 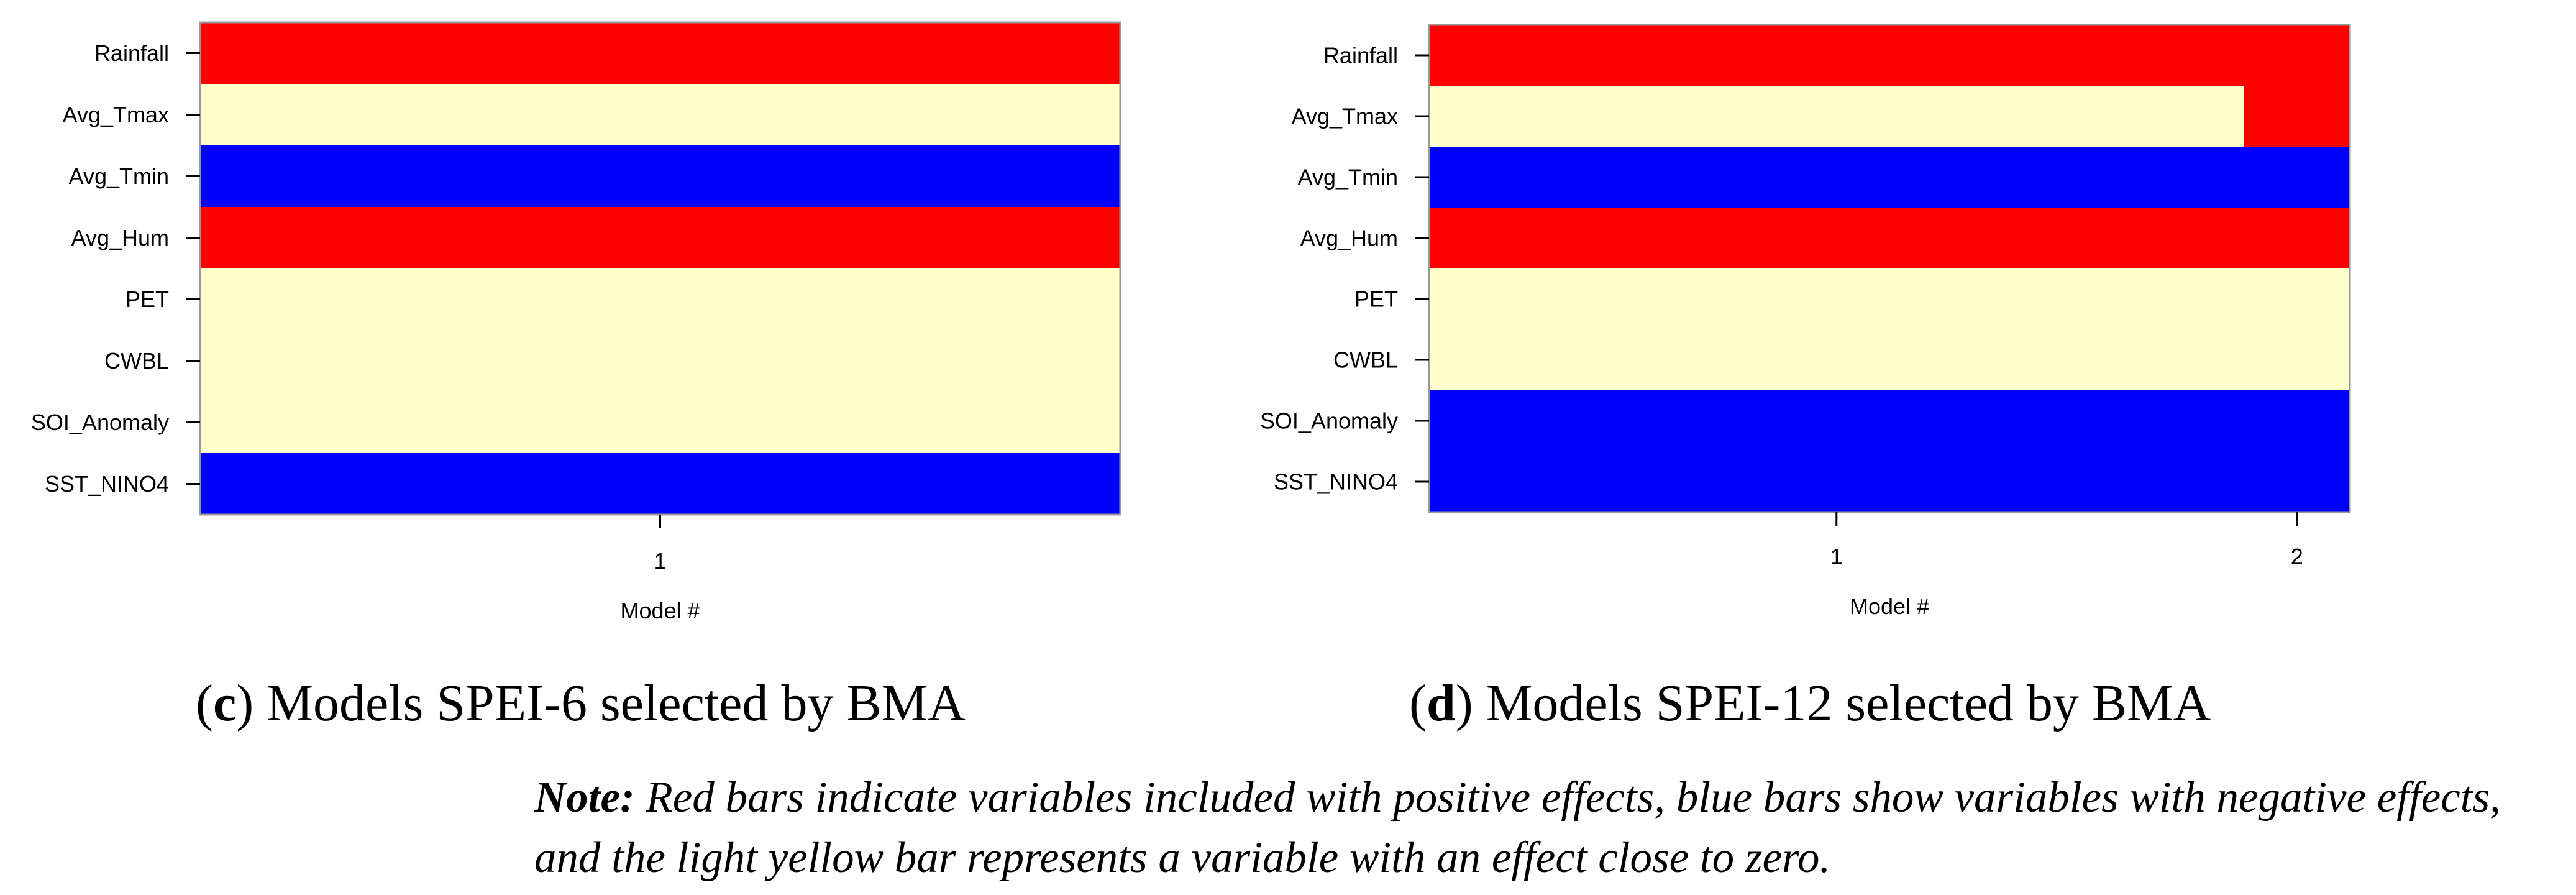 What do you see at coordinates (1441, 703) in the screenshot?
I see `caption-d-letter: d` at bounding box center [1441, 703].